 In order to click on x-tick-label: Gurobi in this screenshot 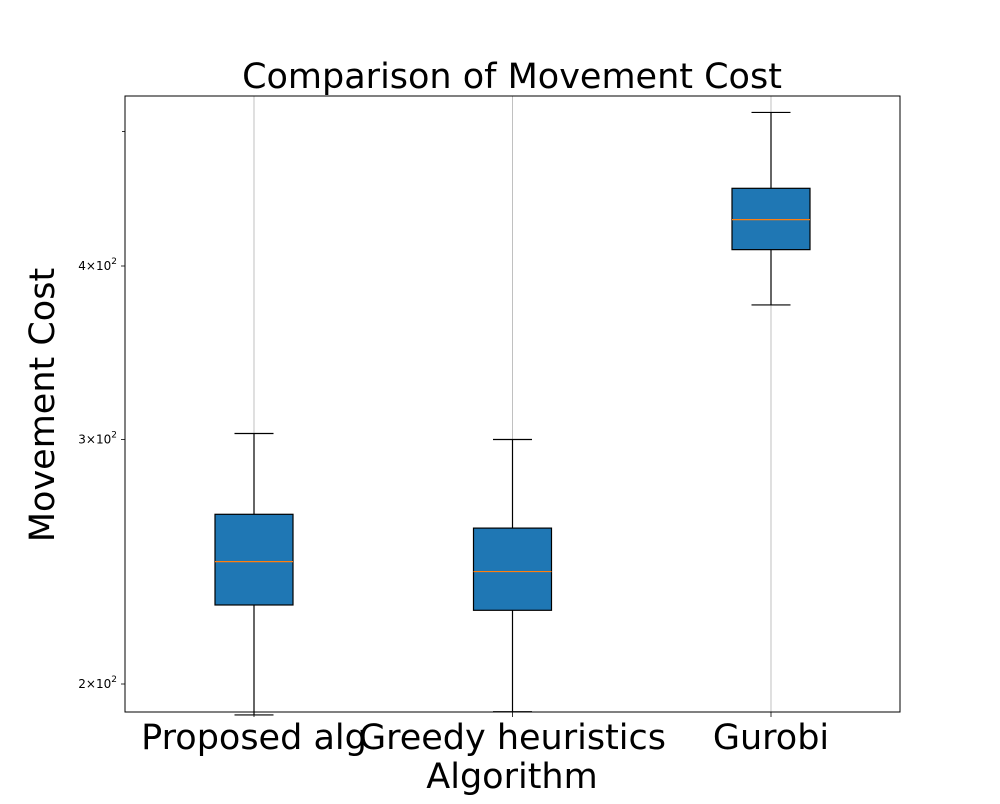, I will do `click(771, 738)`.